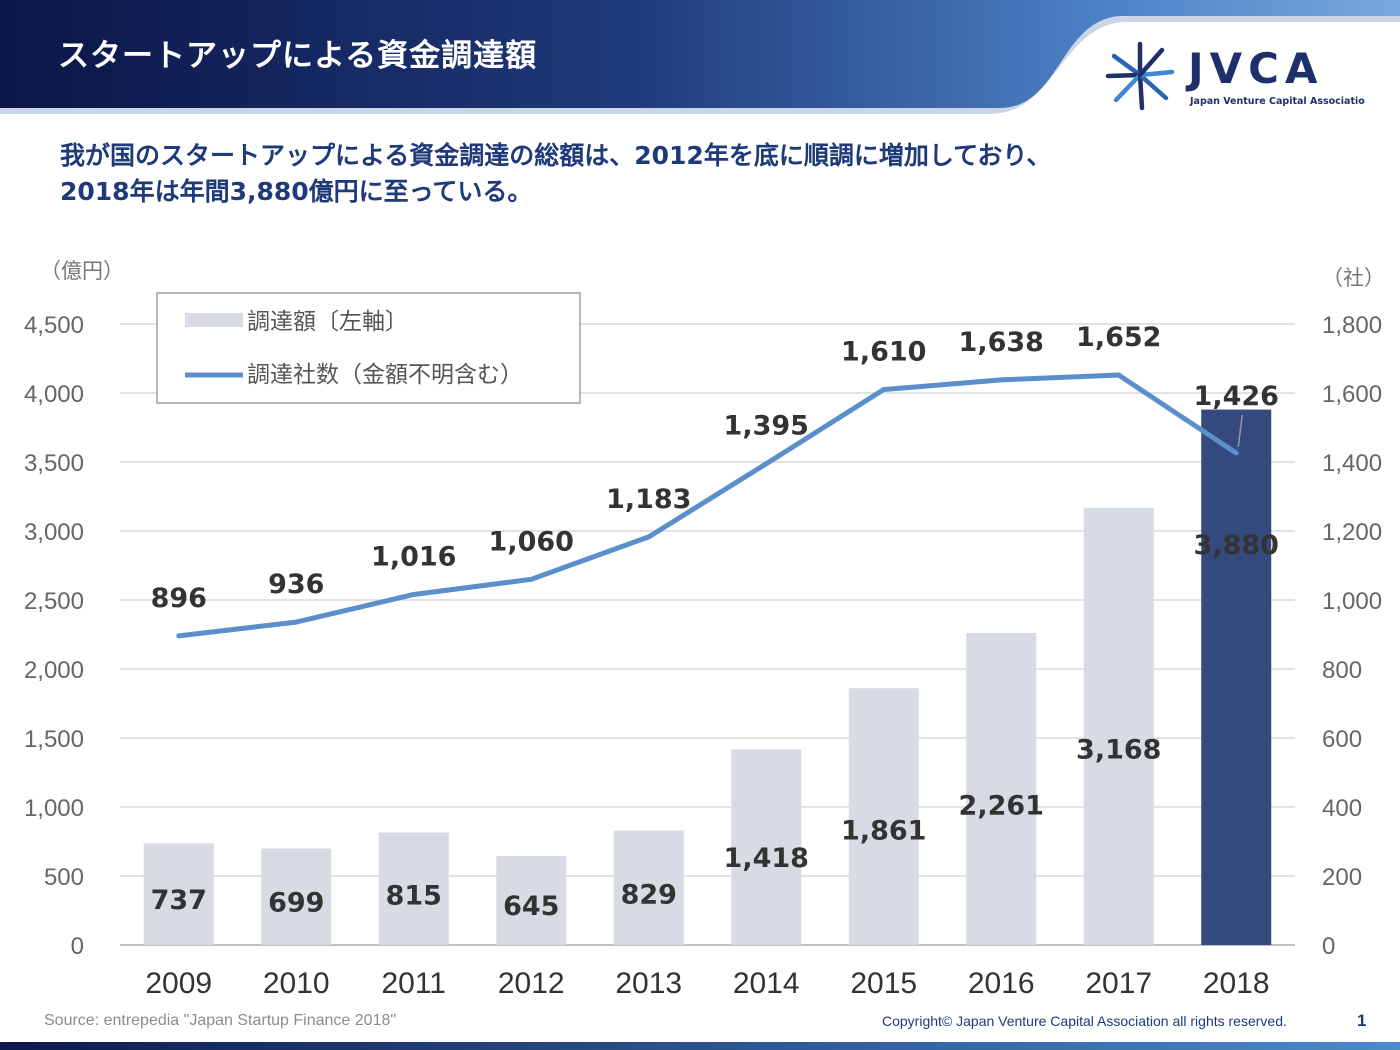 The height and width of the screenshot is (1050, 1400). Describe the element at coordinates (214, 320) in the screenshot. I see `legend-bar-swatch` at that location.